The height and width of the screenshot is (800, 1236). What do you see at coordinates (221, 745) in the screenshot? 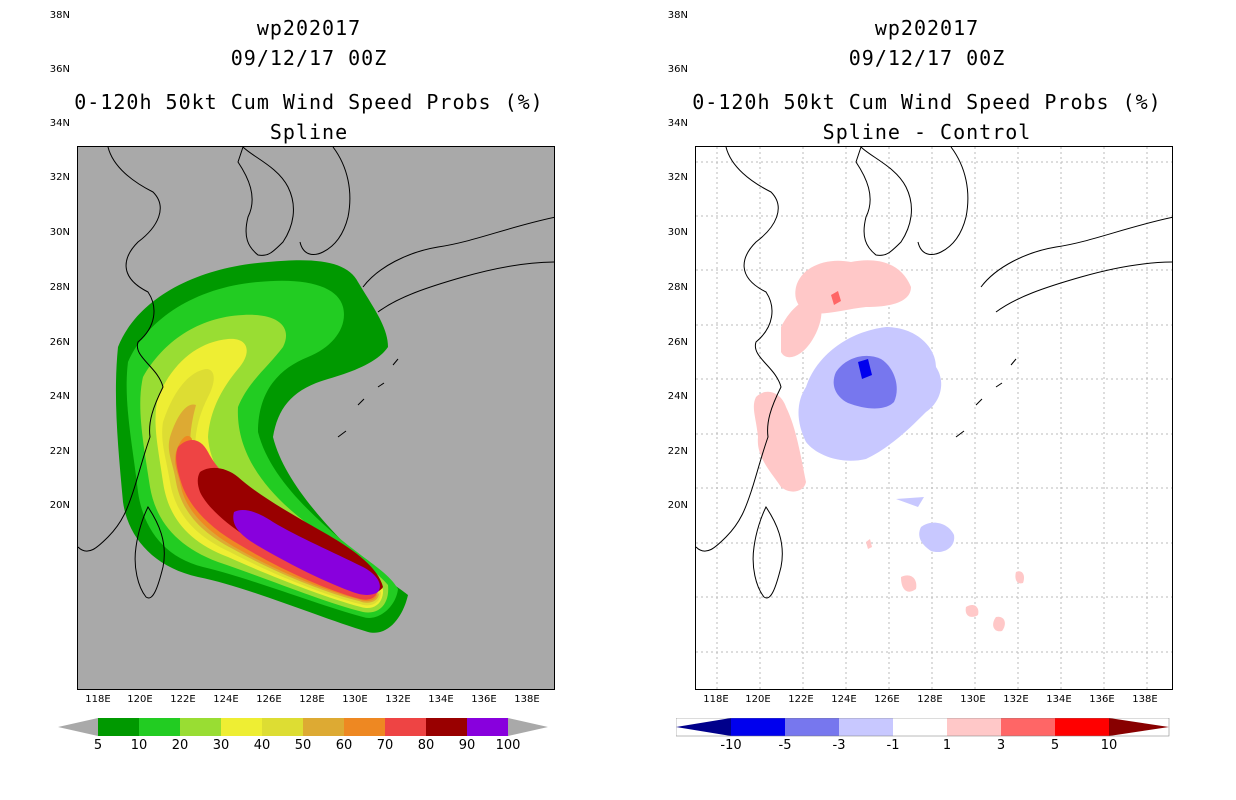
I see `legend-label: 30` at bounding box center [221, 745].